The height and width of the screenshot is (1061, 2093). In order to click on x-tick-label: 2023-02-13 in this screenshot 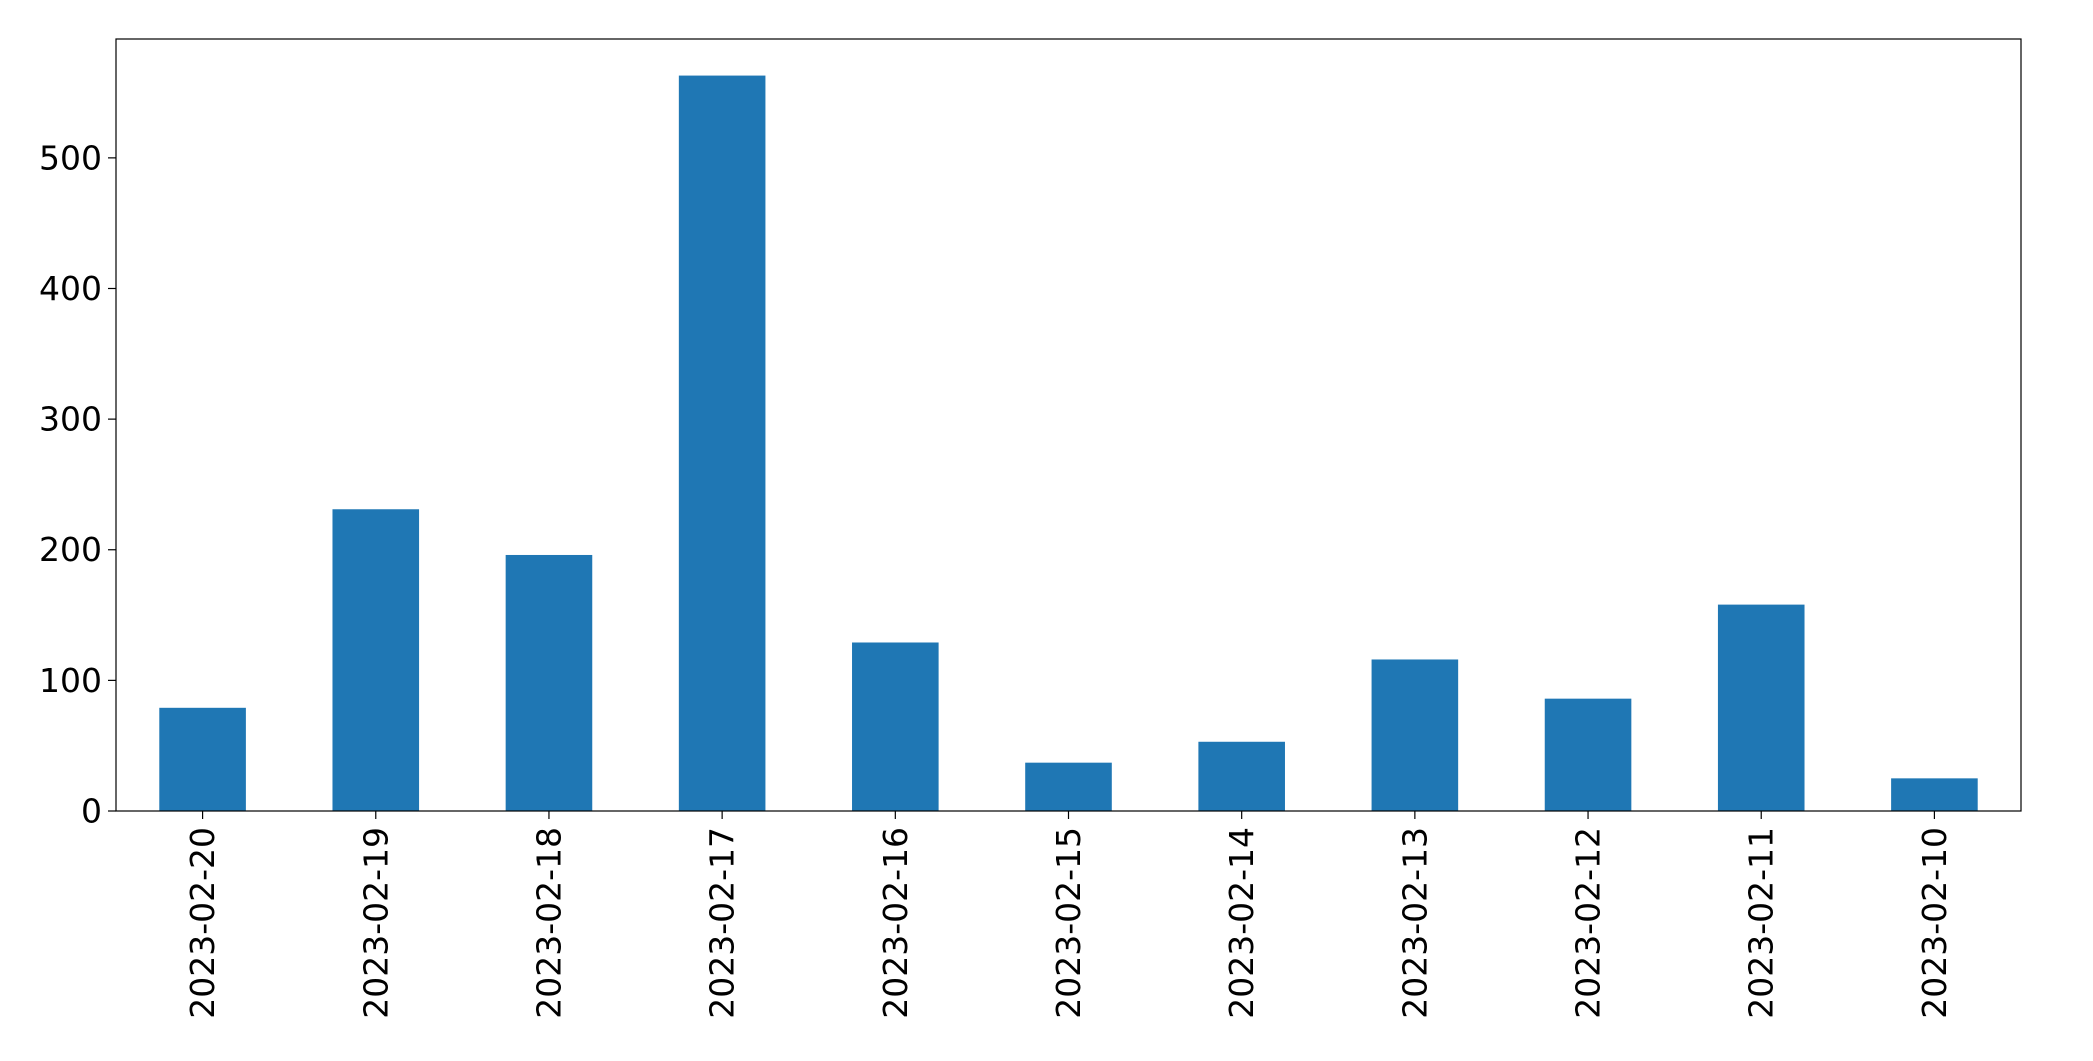, I will do `click(1414, 923)`.